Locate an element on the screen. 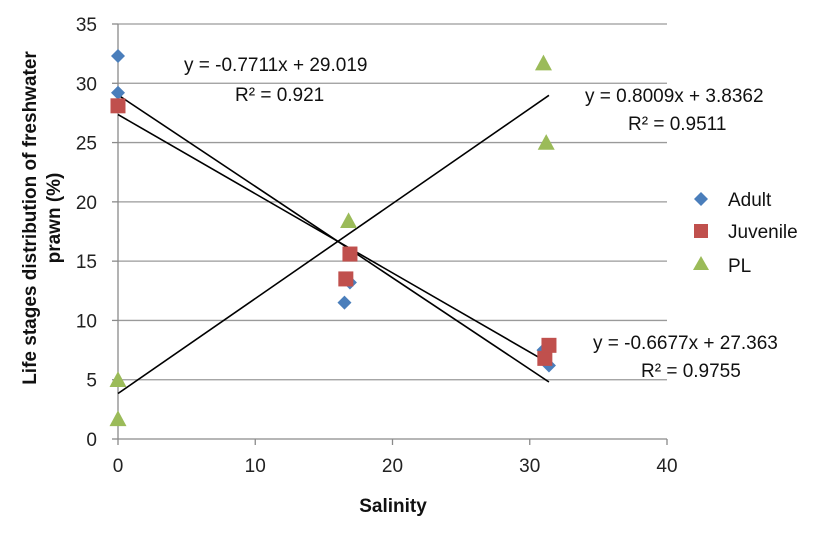  x-tick-label-10: 10 is located at coordinates (255, 466).